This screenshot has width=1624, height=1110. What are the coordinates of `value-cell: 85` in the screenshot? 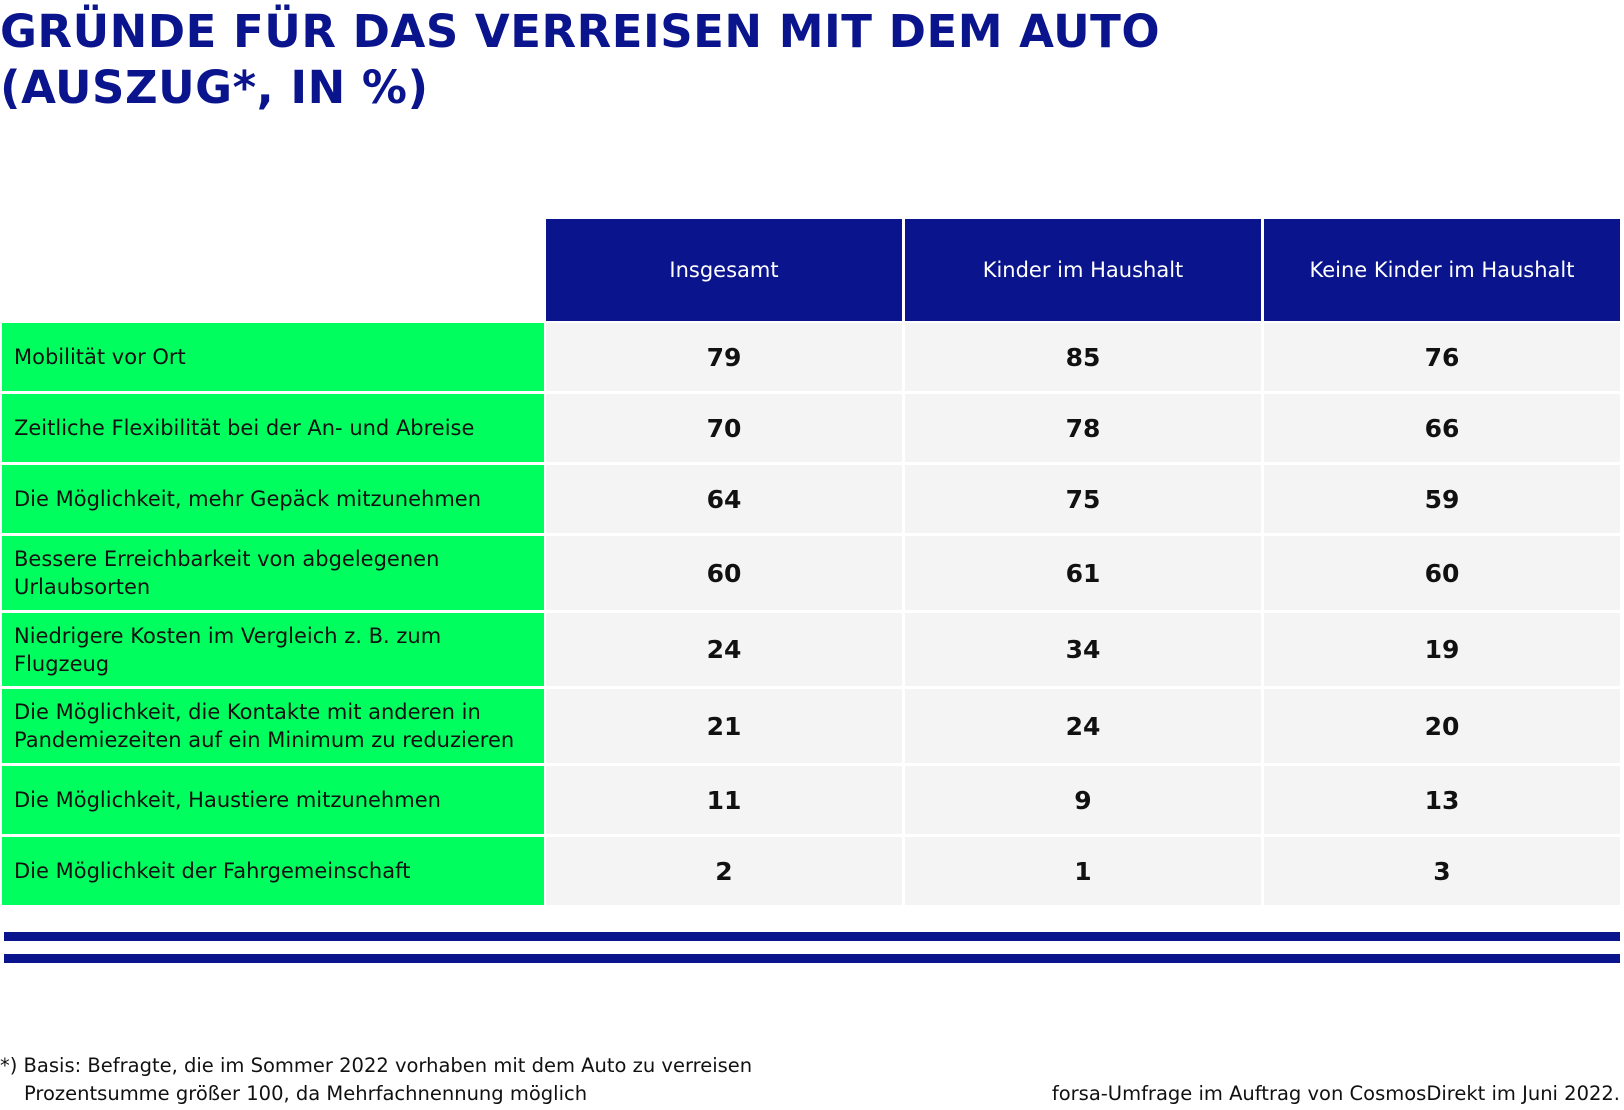 It's located at (1083, 357).